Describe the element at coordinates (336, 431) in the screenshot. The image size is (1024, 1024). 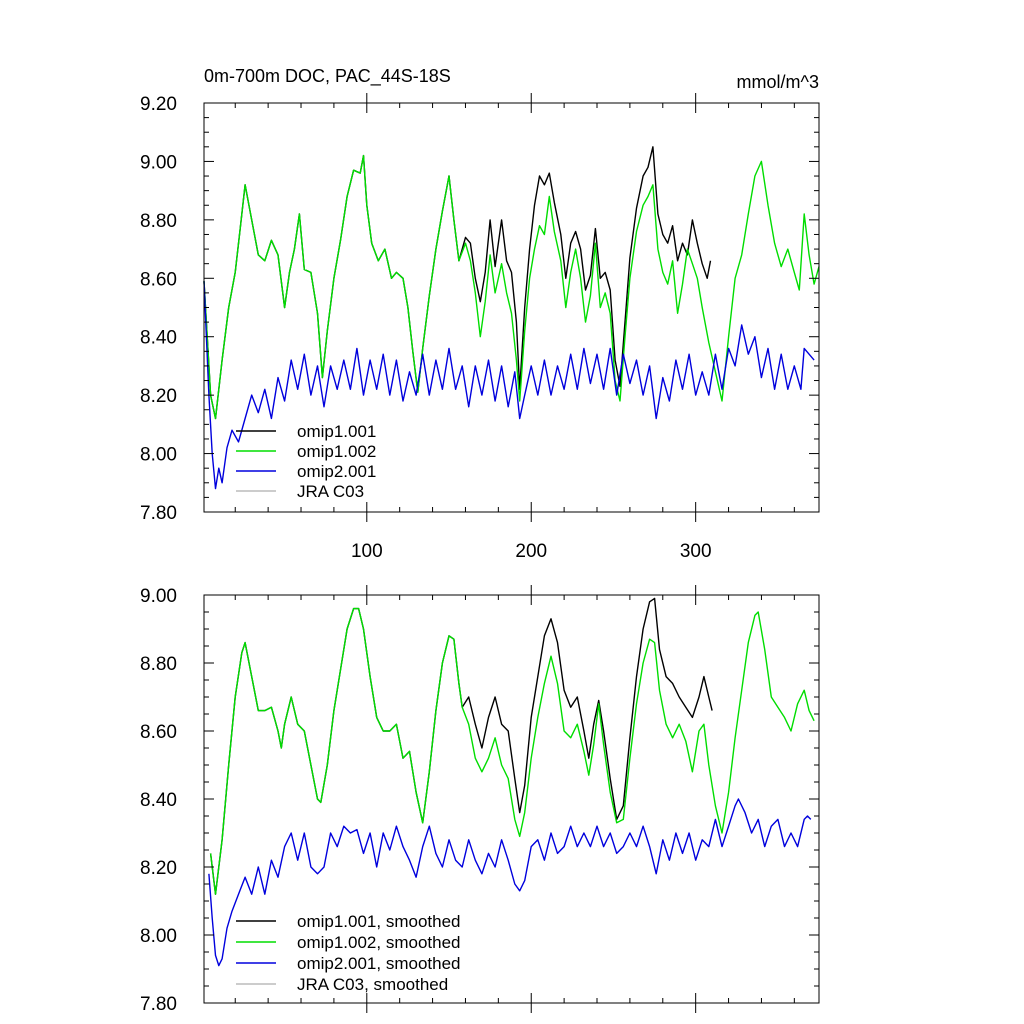
I see `legend-label: omip1.001` at that location.